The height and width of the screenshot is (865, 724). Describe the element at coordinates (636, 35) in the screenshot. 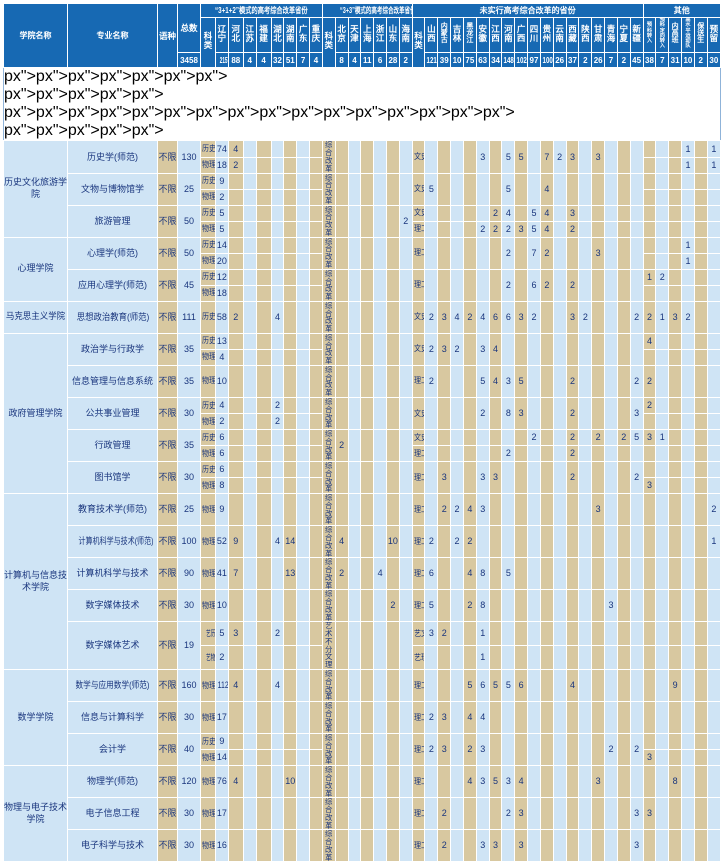

I see `province-header: 新疆` at that location.